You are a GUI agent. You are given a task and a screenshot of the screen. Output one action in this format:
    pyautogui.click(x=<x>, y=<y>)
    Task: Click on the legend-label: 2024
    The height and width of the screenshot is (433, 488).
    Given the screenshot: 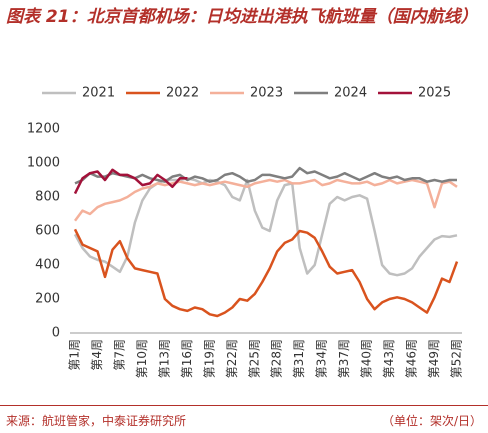 What is the action you would take?
    pyautogui.click(x=350, y=93)
    